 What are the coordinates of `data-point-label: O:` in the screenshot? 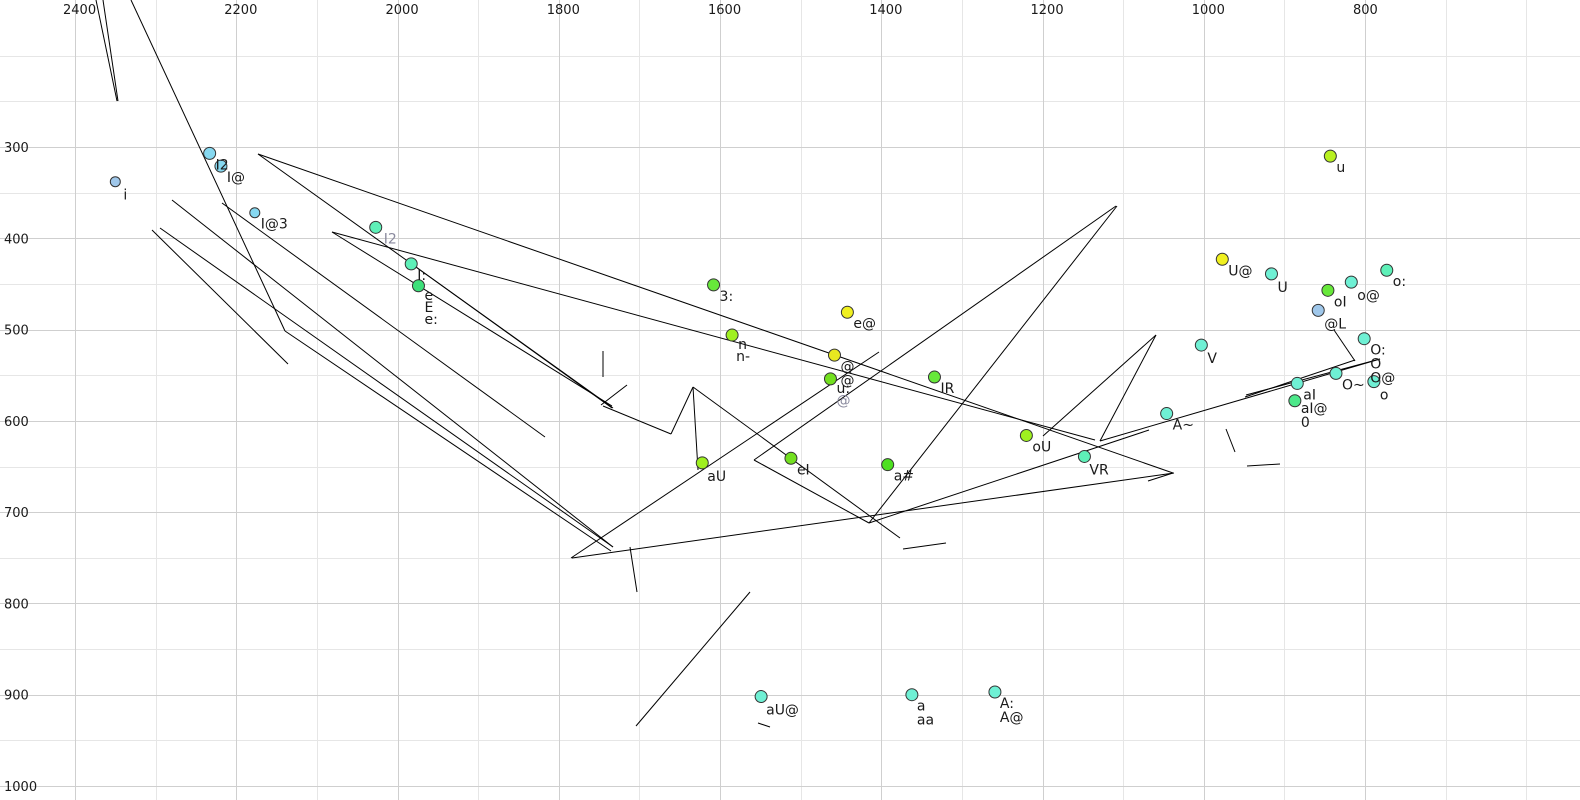 It's located at (1378, 351).